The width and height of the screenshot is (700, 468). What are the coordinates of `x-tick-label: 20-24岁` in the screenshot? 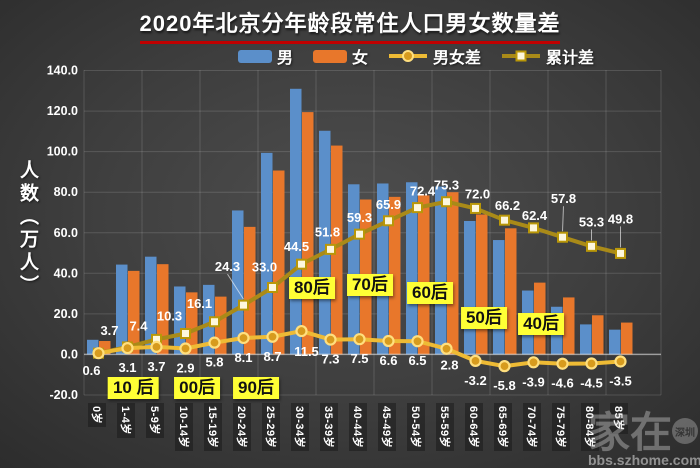 It's located at (241, 427).